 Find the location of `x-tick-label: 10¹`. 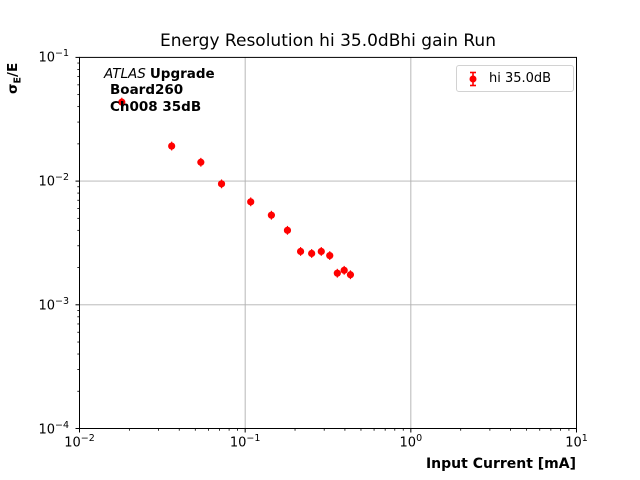

x-tick-label: 10¹ is located at coordinates (576, 442).